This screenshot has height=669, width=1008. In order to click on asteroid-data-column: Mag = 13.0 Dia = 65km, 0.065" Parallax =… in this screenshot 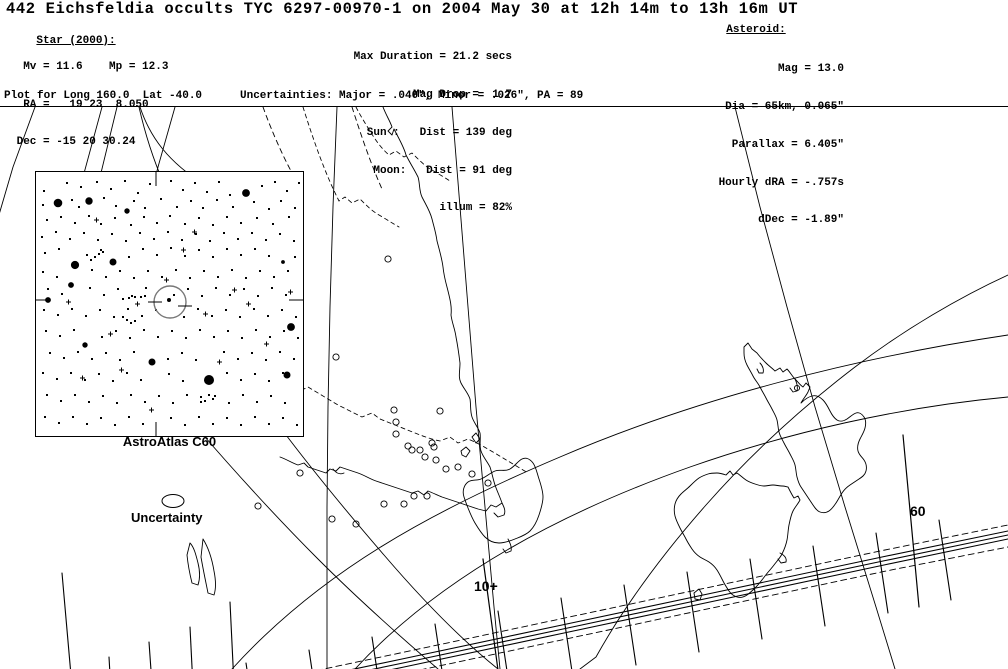, I will do `click(756, 145)`.